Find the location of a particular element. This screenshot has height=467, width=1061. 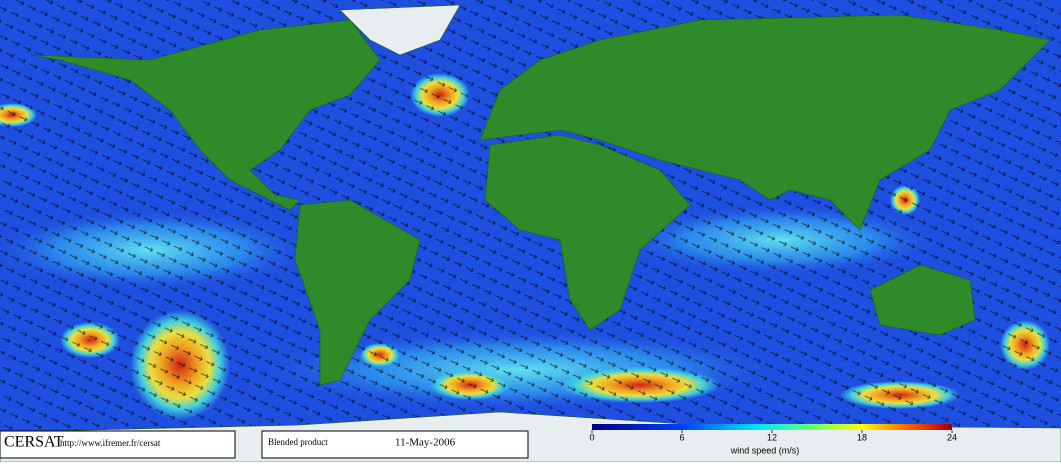

product: Blended product is located at coordinates (298, 442).